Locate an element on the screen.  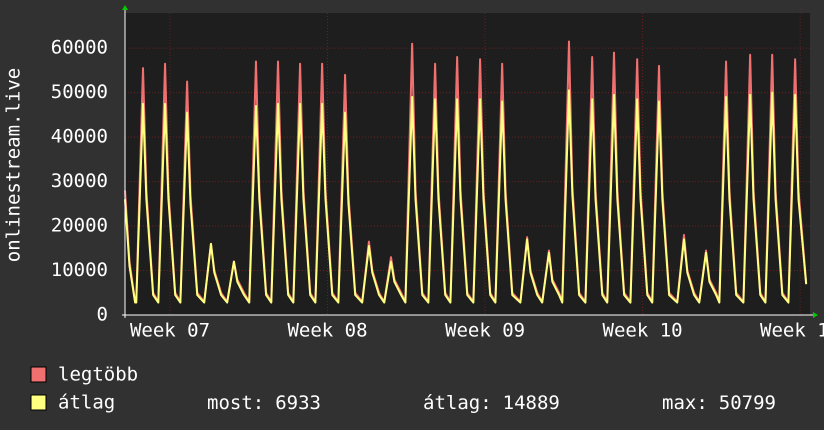
stat: max: 50799 is located at coordinates (719, 403).